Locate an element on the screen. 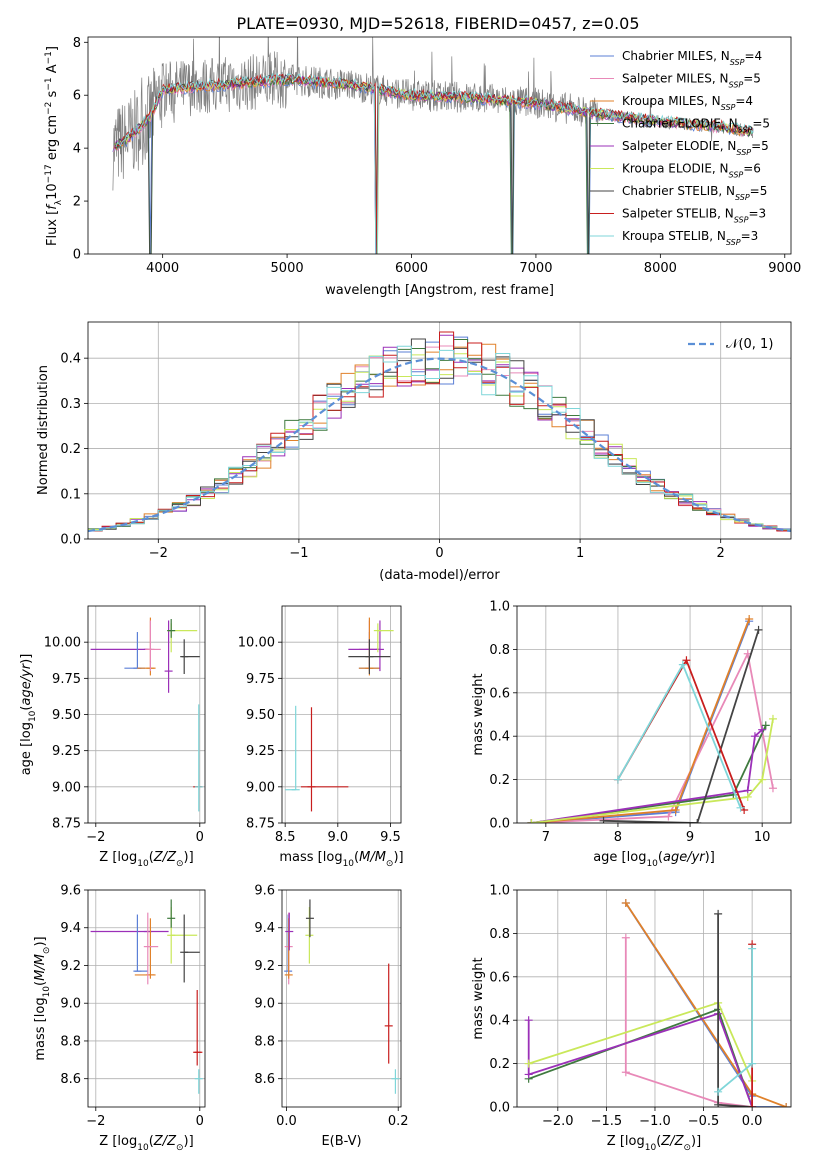  x-tick-label: 10 is located at coordinates (762, 837).